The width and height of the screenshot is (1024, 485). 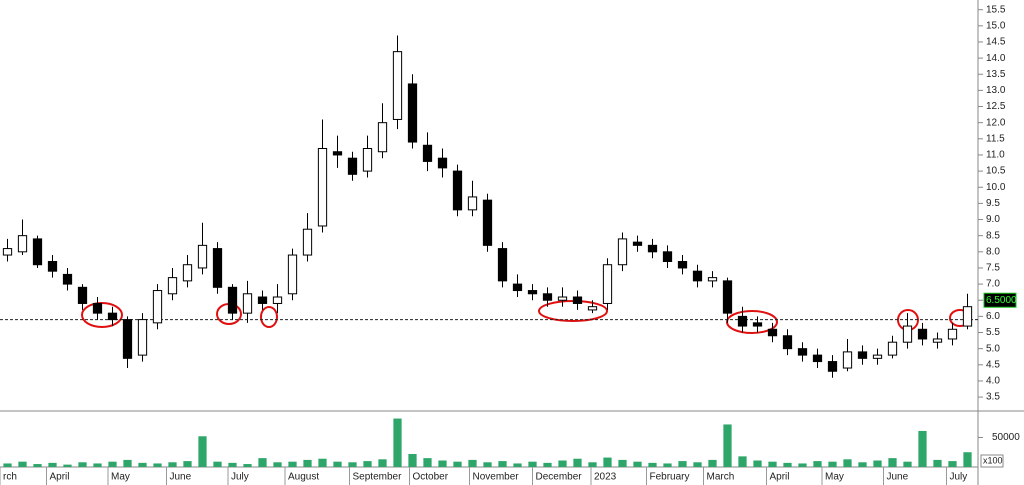 What do you see at coordinates (993, 284) in the screenshot?
I see `y-tick-label: 7.0` at bounding box center [993, 284].